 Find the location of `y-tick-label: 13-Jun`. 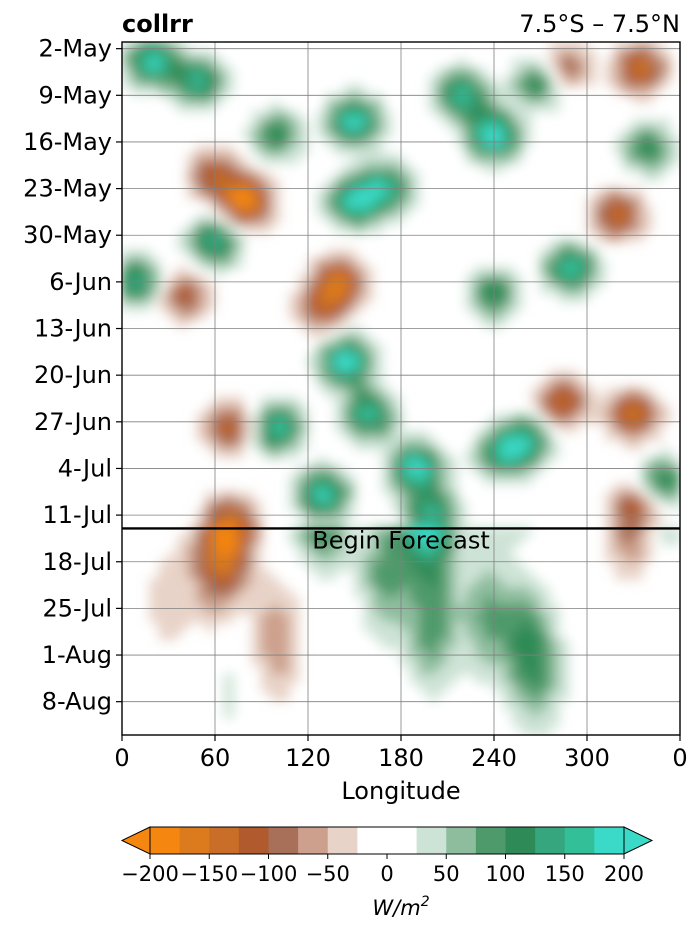

y-tick-label: 13-Jun is located at coordinates (73, 329).